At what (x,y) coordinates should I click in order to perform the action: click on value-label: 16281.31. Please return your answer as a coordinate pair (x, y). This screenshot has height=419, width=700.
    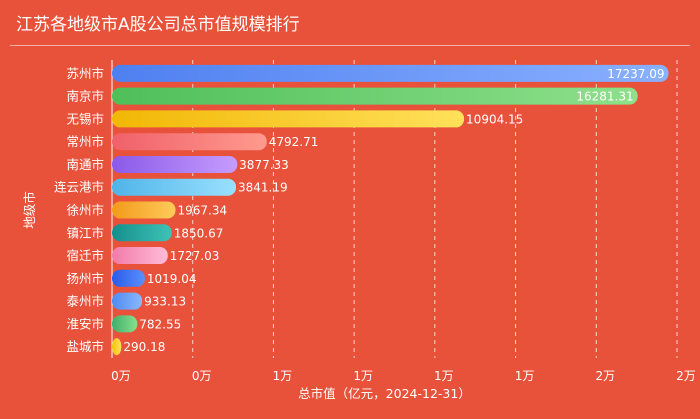
    Looking at the image, I should click on (604, 97).